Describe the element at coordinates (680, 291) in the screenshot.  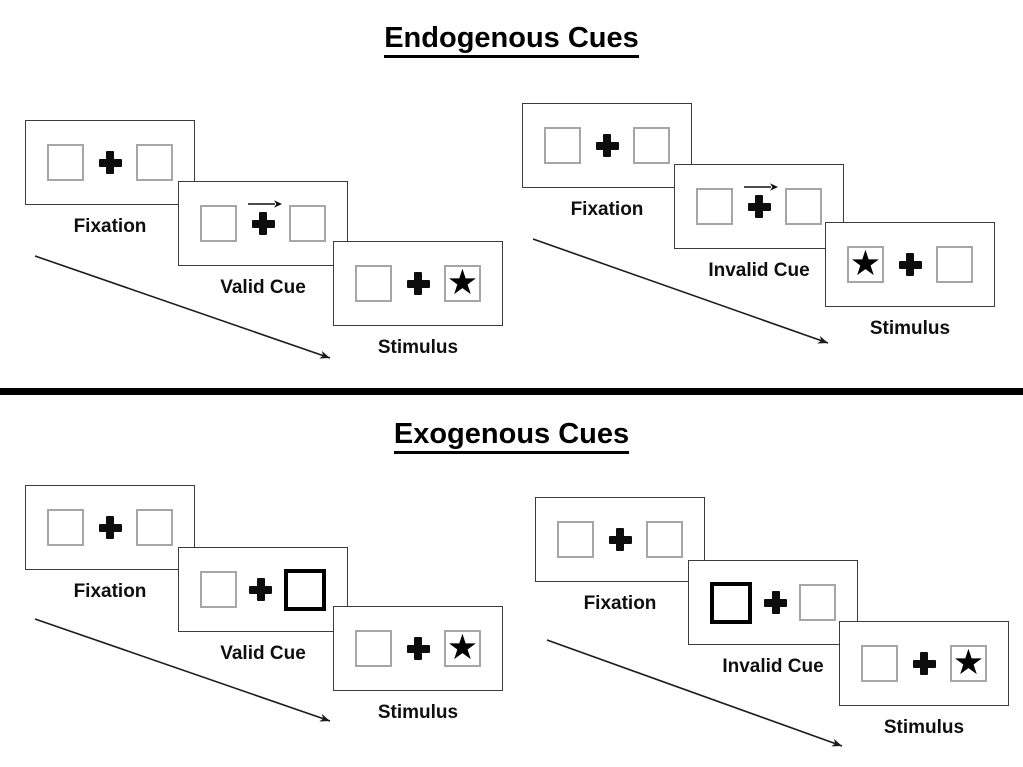
I see `timeline-arrow-endogenous-invalid` at that location.